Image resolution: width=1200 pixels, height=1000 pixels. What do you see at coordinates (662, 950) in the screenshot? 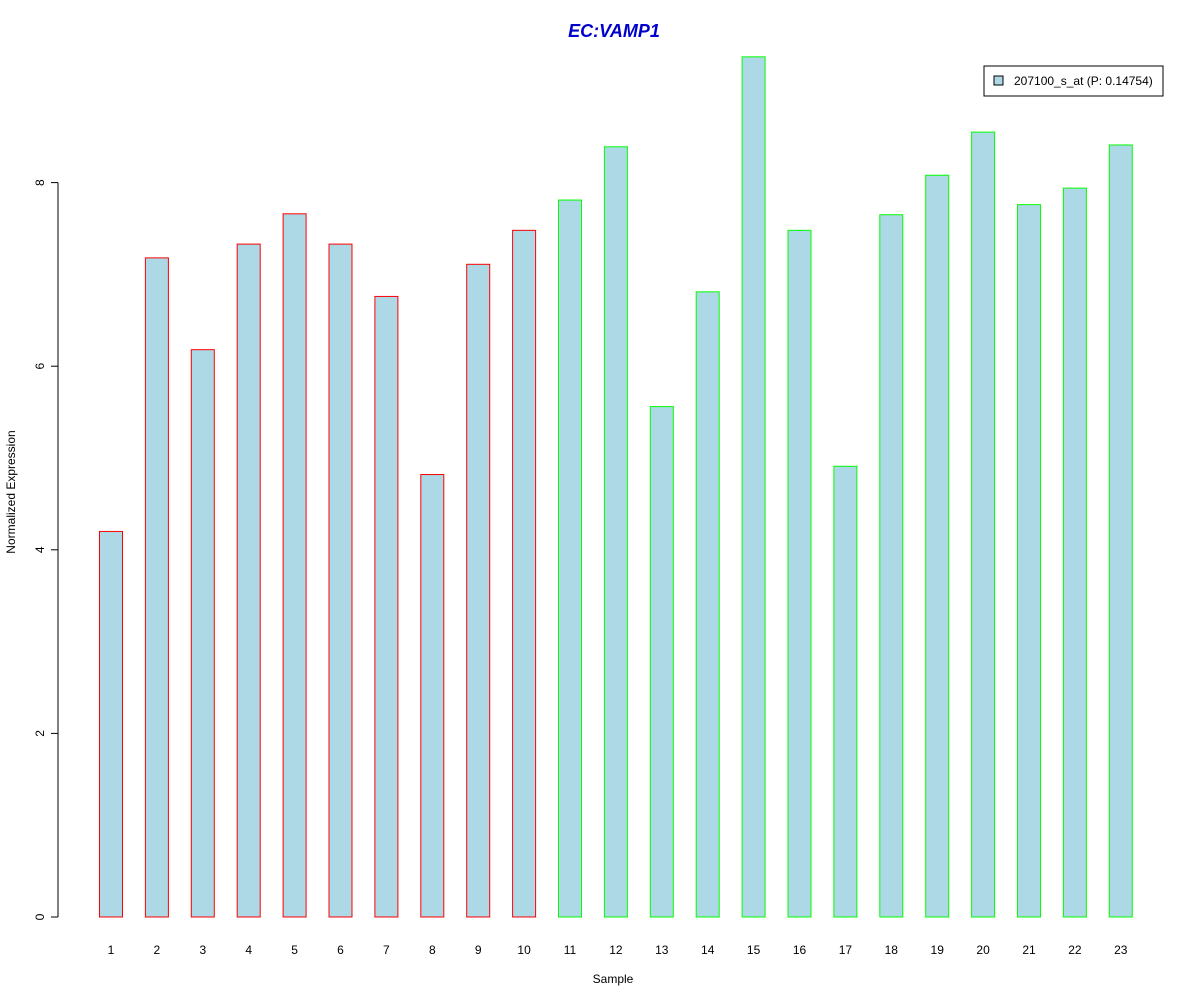
I see `x-tick-label: 13` at bounding box center [662, 950].